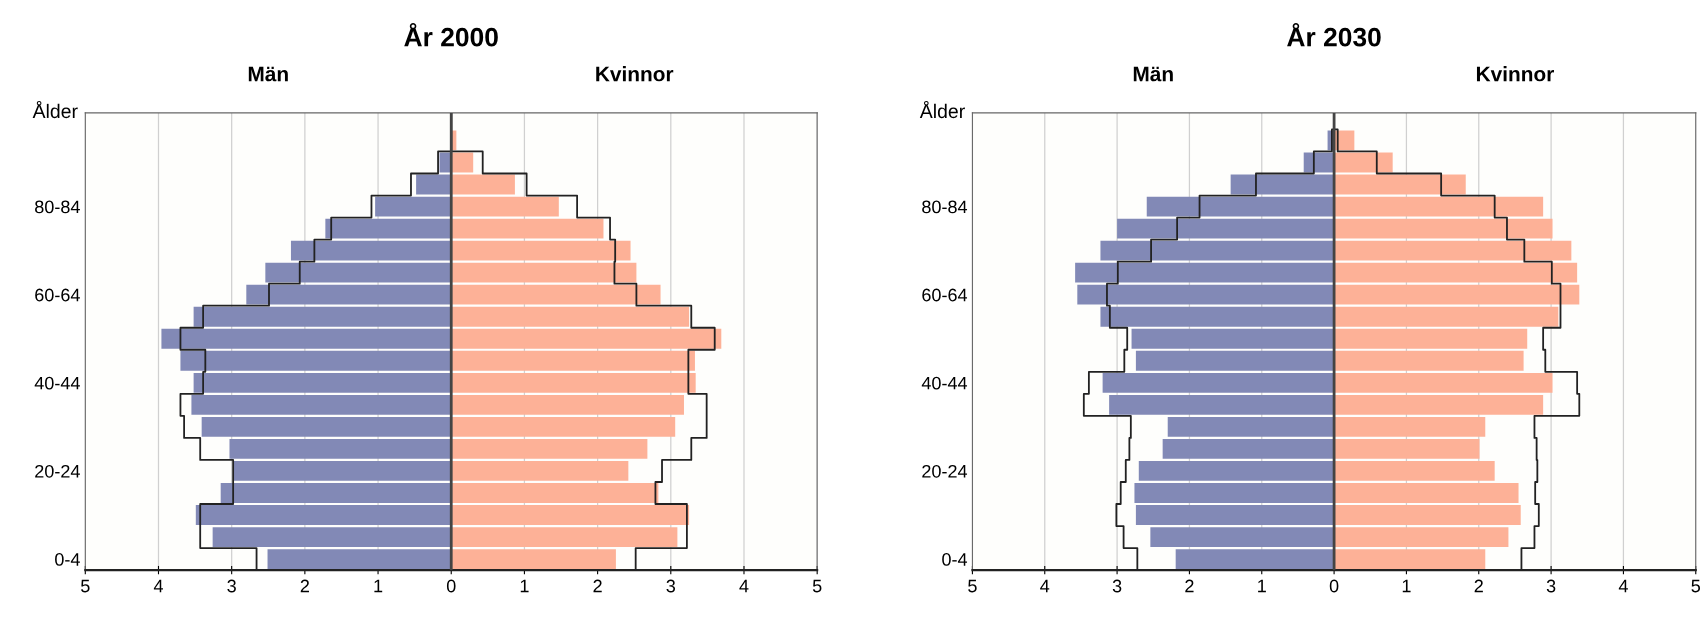  Describe the element at coordinates (1334, 34) in the screenshot. I see `chart-title: År 2030` at that location.